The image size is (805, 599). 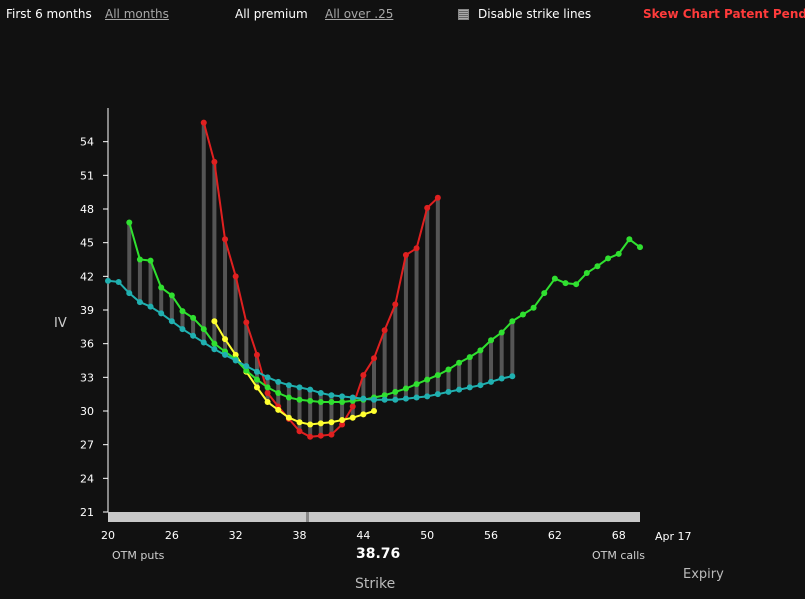 I want to click on range-first-6-months: First 6 months, so click(x=49, y=14).